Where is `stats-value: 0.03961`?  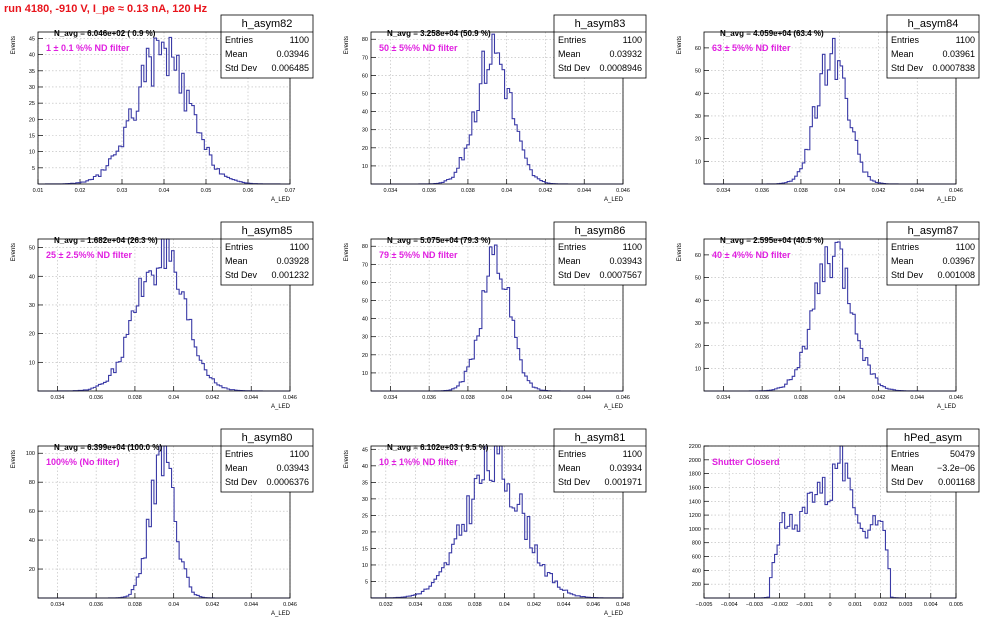
stats-value: 0.03961 is located at coordinates (958, 54).